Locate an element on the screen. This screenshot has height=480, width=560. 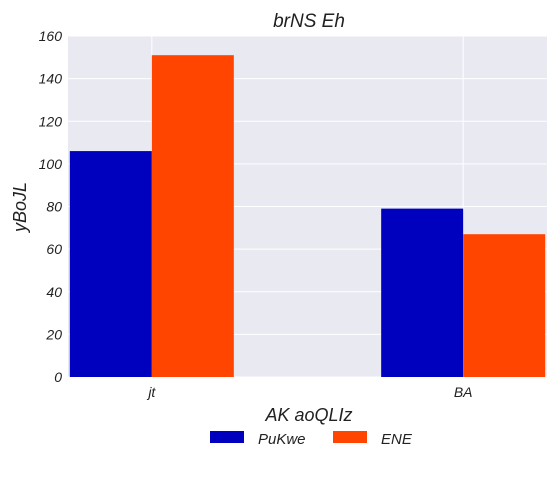
bar-PuKwe-BA is located at coordinates (422, 292).